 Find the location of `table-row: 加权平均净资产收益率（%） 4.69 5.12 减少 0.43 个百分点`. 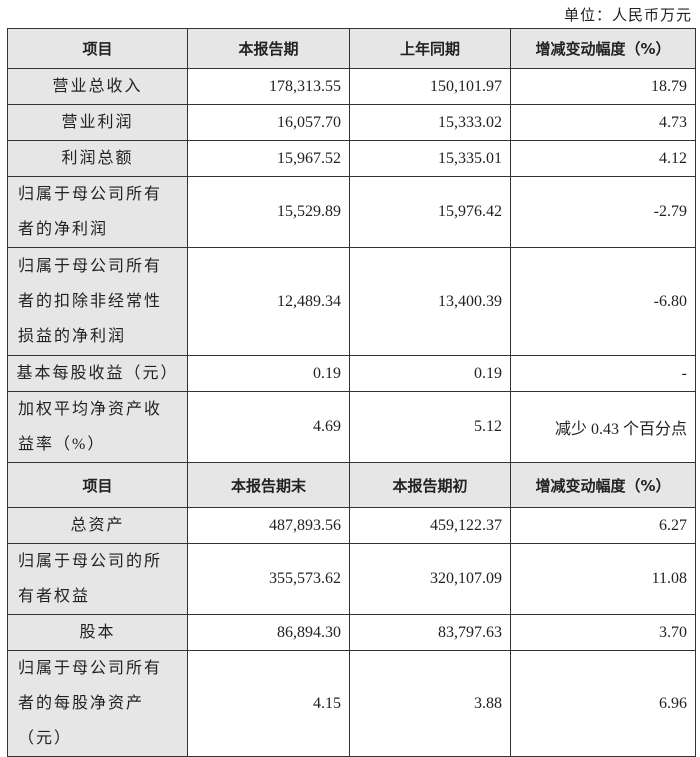

table-row: 加权平均净资产收益率（%） 4.69 5.12 减少 0.43 个百分点 is located at coordinates (351, 427).